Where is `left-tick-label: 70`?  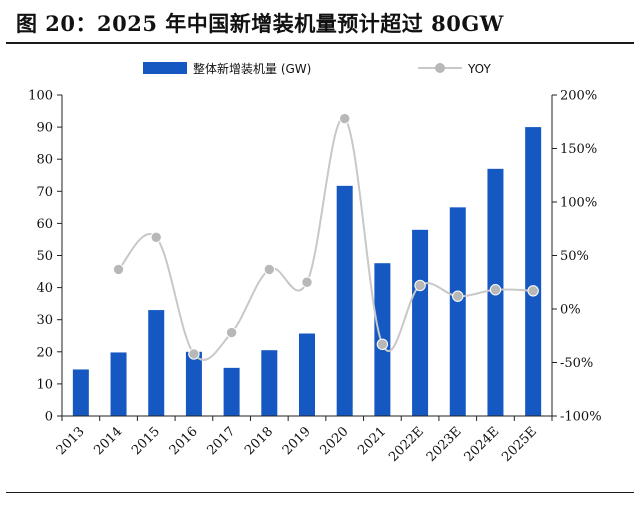
left-tick-label: 70 is located at coordinates (44, 192).